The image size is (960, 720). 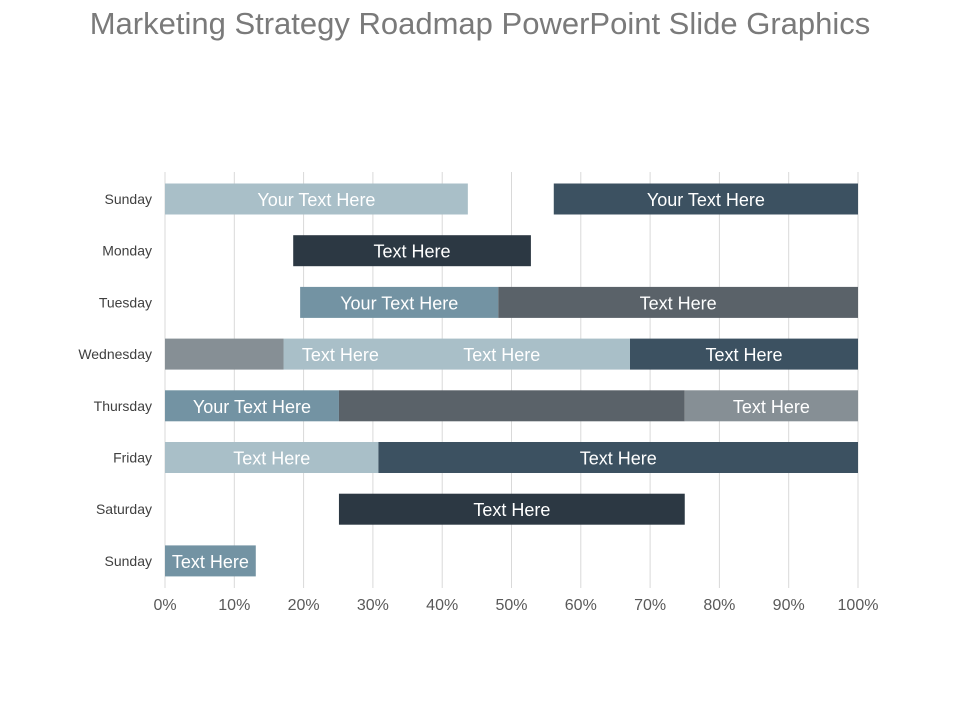 What do you see at coordinates (858, 605) in the screenshot?
I see `x-tick-label: 100%` at bounding box center [858, 605].